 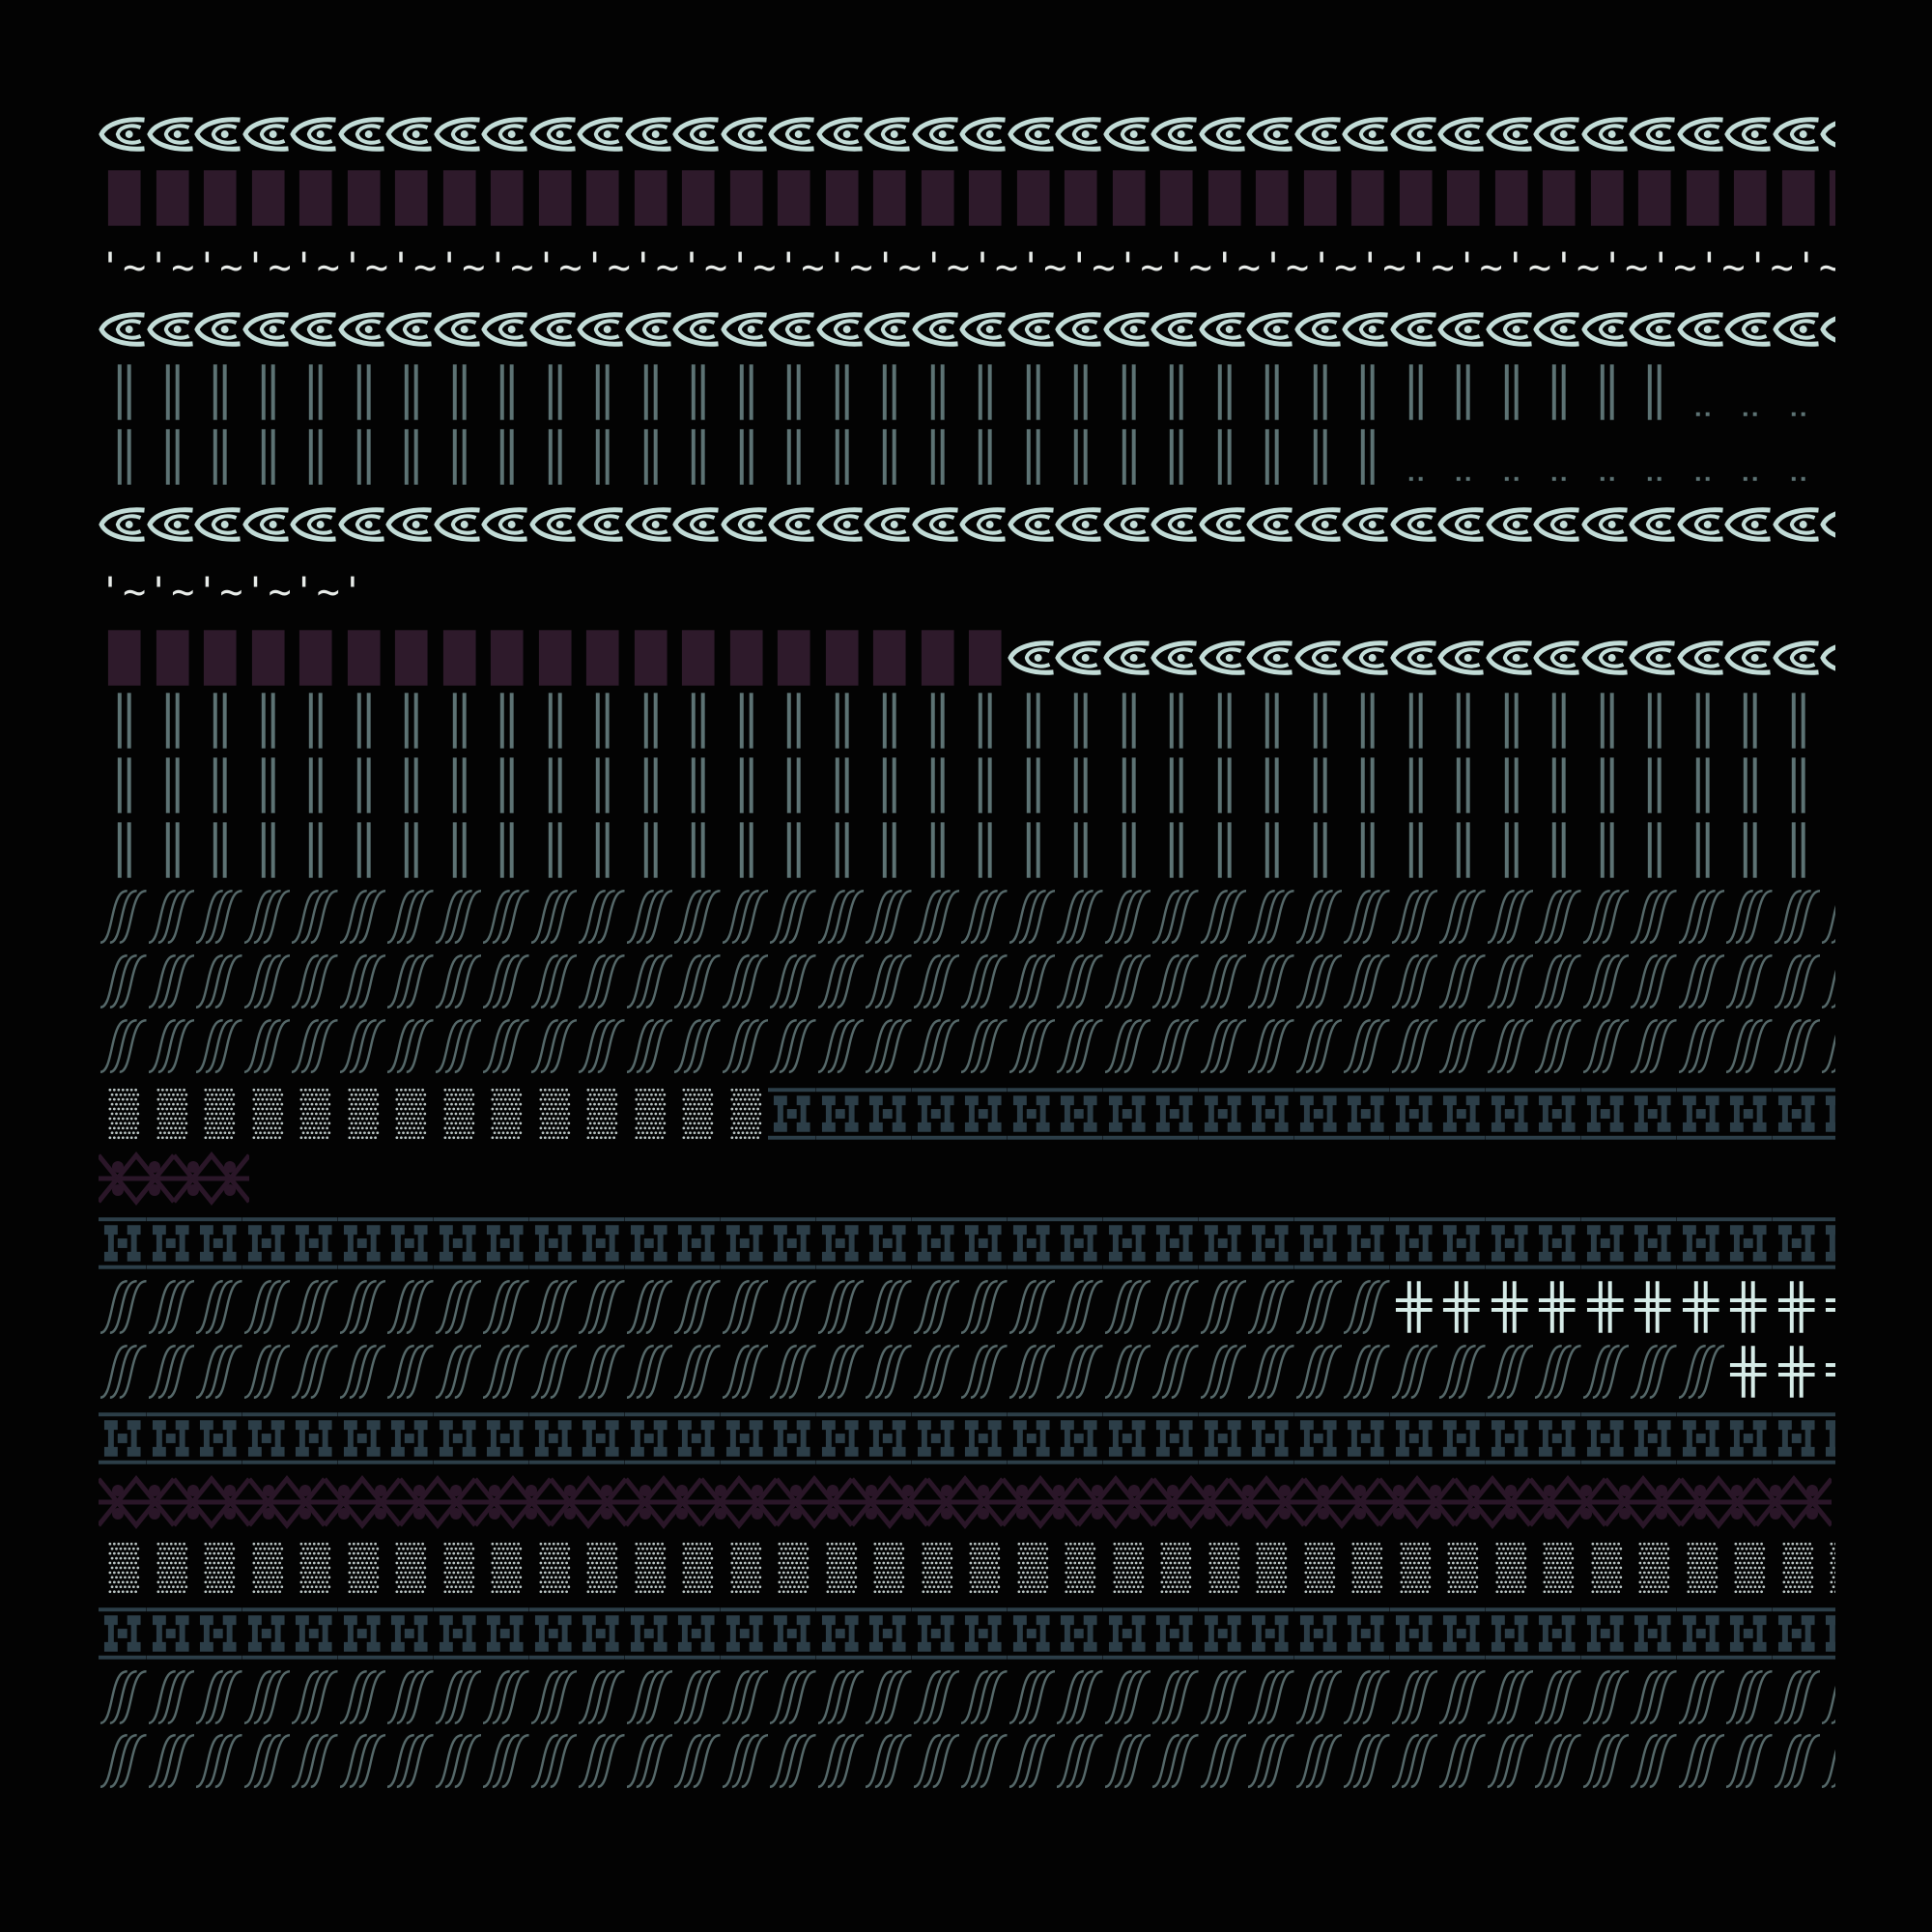 I want to click on row-chevron-full, so click(x=965, y=1502).